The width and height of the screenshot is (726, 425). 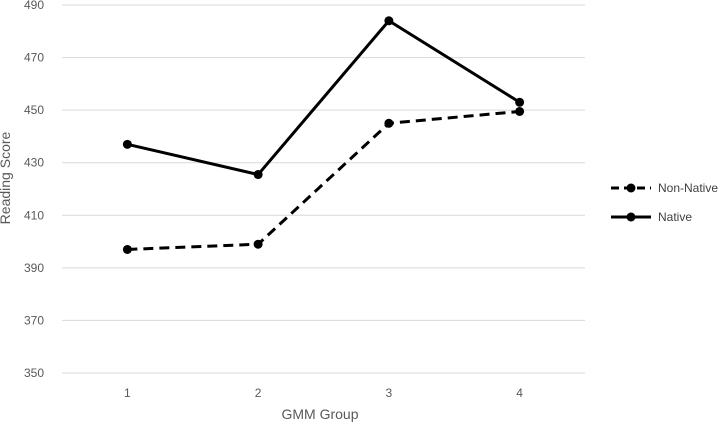 What do you see at coordinates (34, 190) in the screenshot?
I see `y-tick-labels: 350 370 390 410 430 450 470 490` at bounding box center [34, 190].